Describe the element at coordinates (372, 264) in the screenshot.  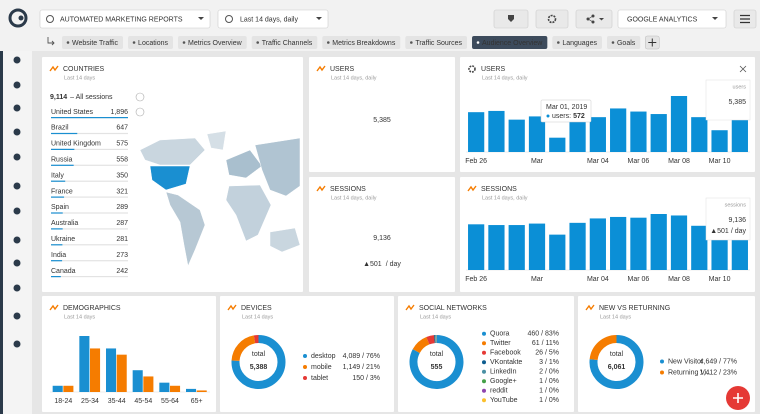
I see `sessions-delta: ▲501` at that location.